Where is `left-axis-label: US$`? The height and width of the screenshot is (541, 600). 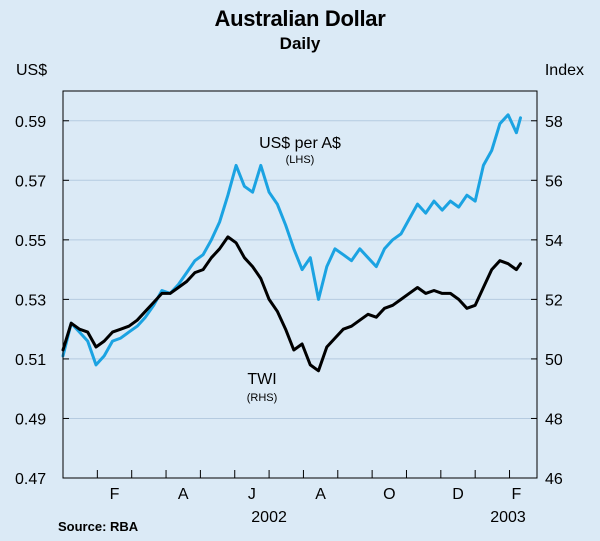 left-axis-label: US$ is located at coordinates (32, 70).